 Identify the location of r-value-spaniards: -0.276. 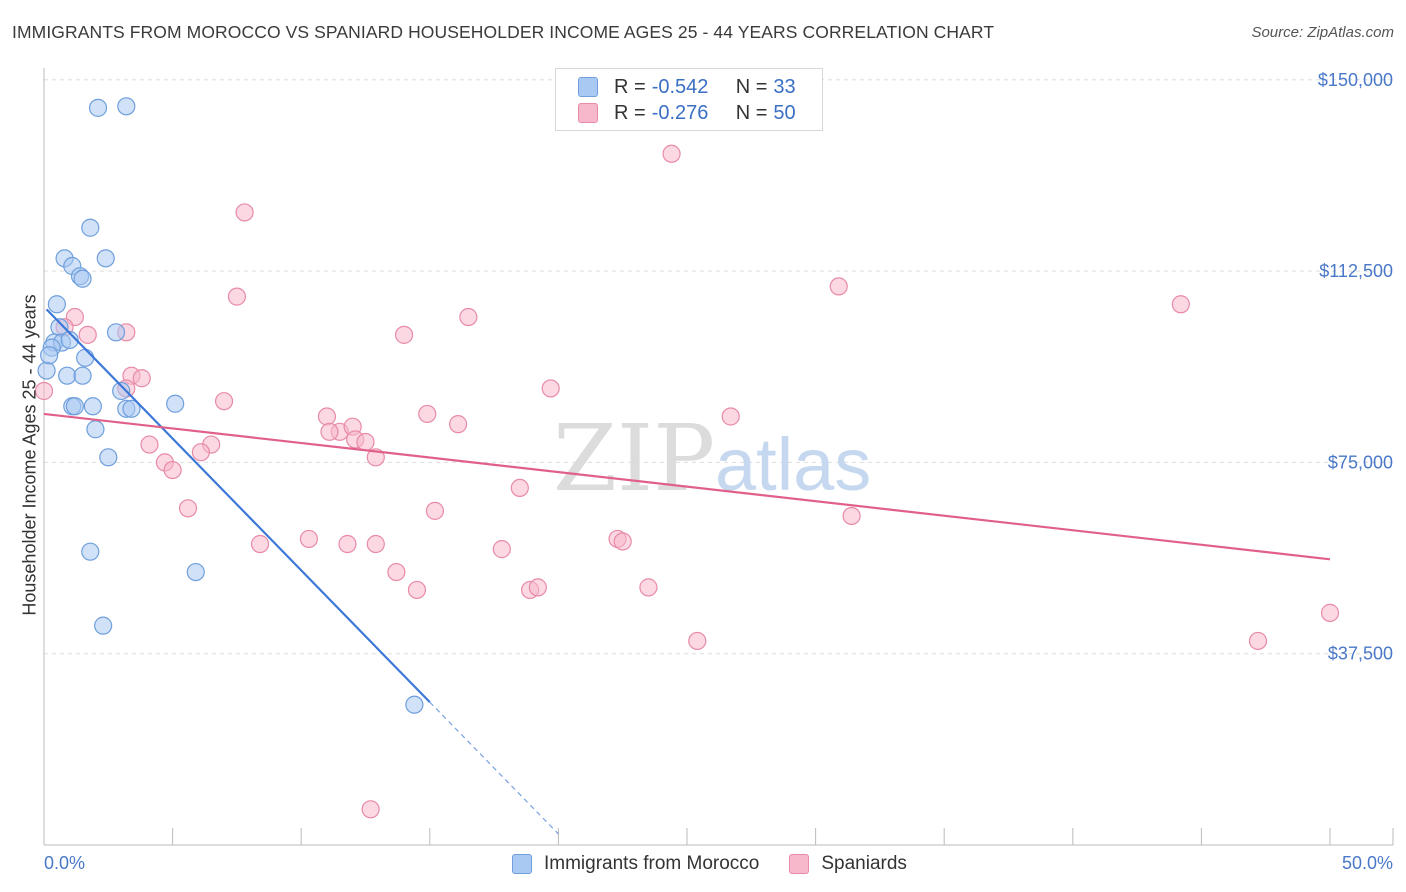
(680, 112).